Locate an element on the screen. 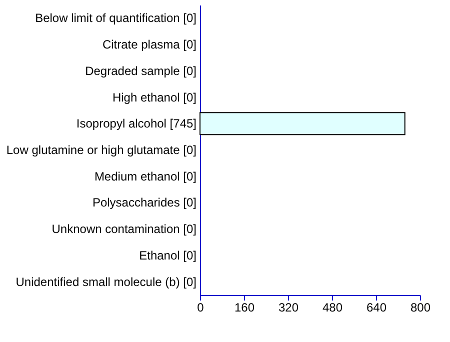  x-tick-label: 800 is located at coordinates (420, 307).